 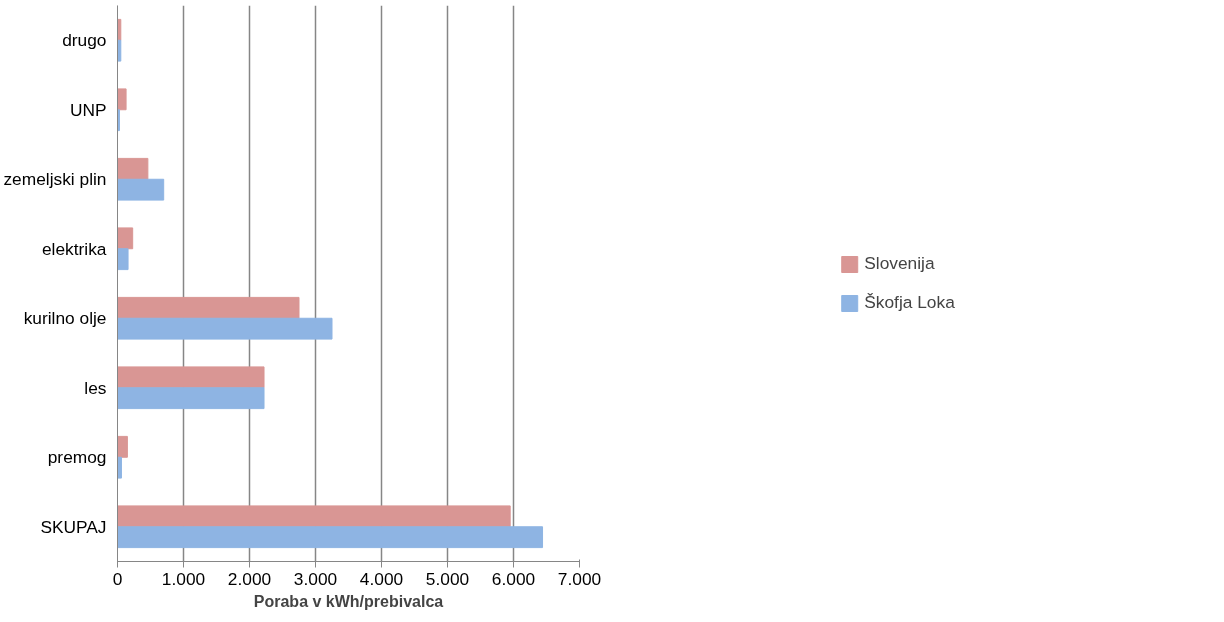 What do you see at coordinates (899, 263) in the screenshot?
I see `legend-label: Slovenija` at bounding box center [899, 263].